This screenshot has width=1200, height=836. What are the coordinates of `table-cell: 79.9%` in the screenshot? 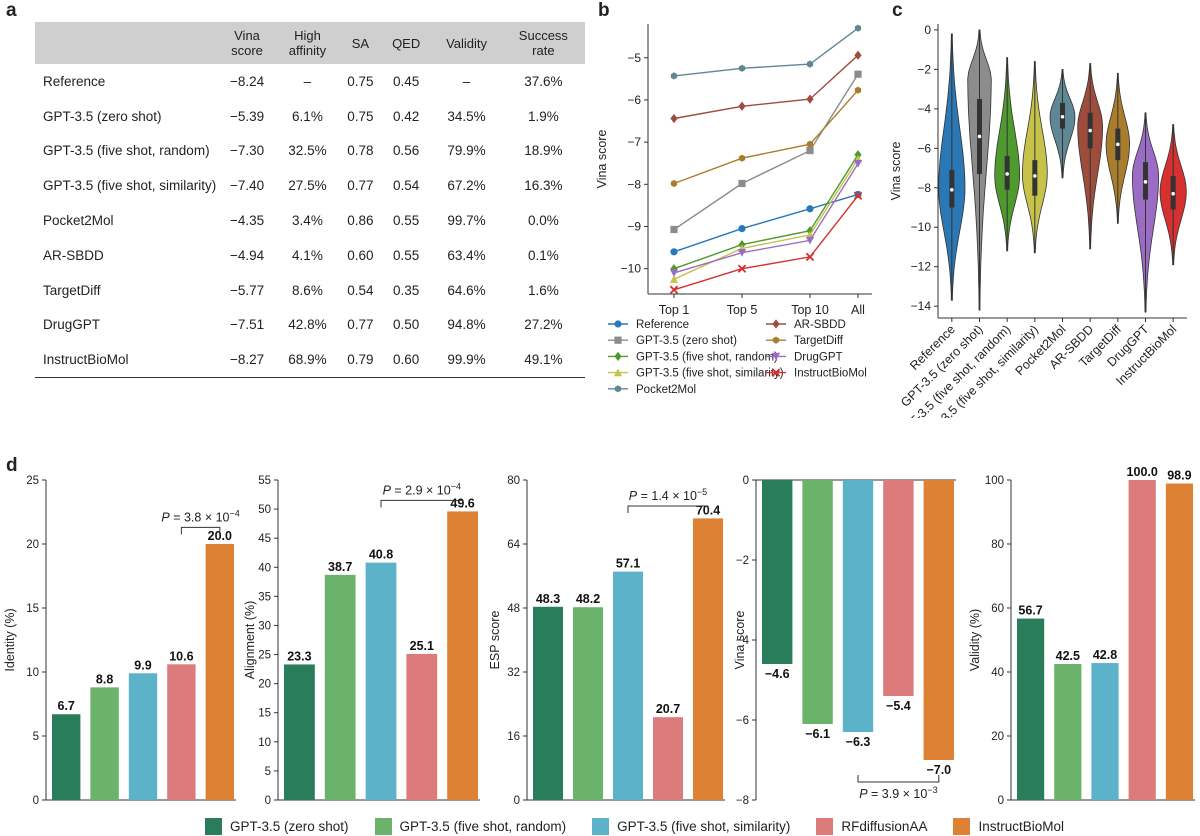 It's located at (466, 151).